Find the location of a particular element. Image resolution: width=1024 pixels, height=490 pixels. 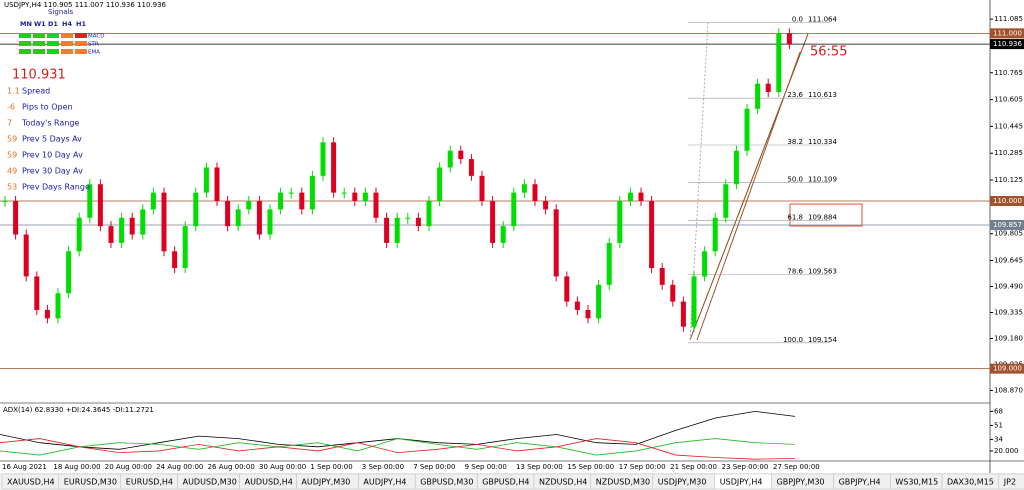

tab-label: DAX30,M15 is located at coordinates (970, 482).